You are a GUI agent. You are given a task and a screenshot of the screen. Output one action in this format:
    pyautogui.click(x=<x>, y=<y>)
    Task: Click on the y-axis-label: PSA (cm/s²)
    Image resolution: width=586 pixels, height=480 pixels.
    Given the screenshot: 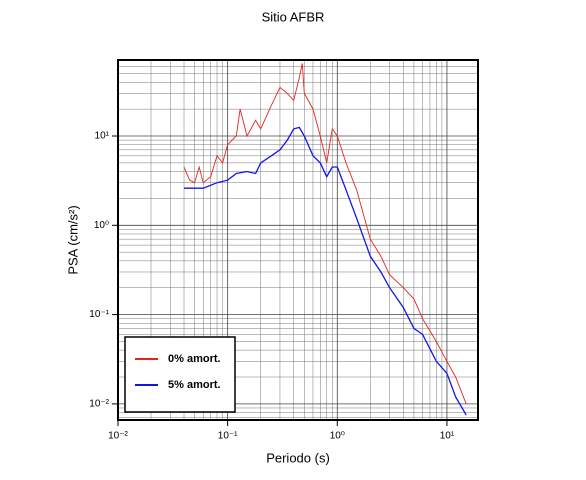 What is the action you would take?
    pyautogui.click(x=72, y=239)
    